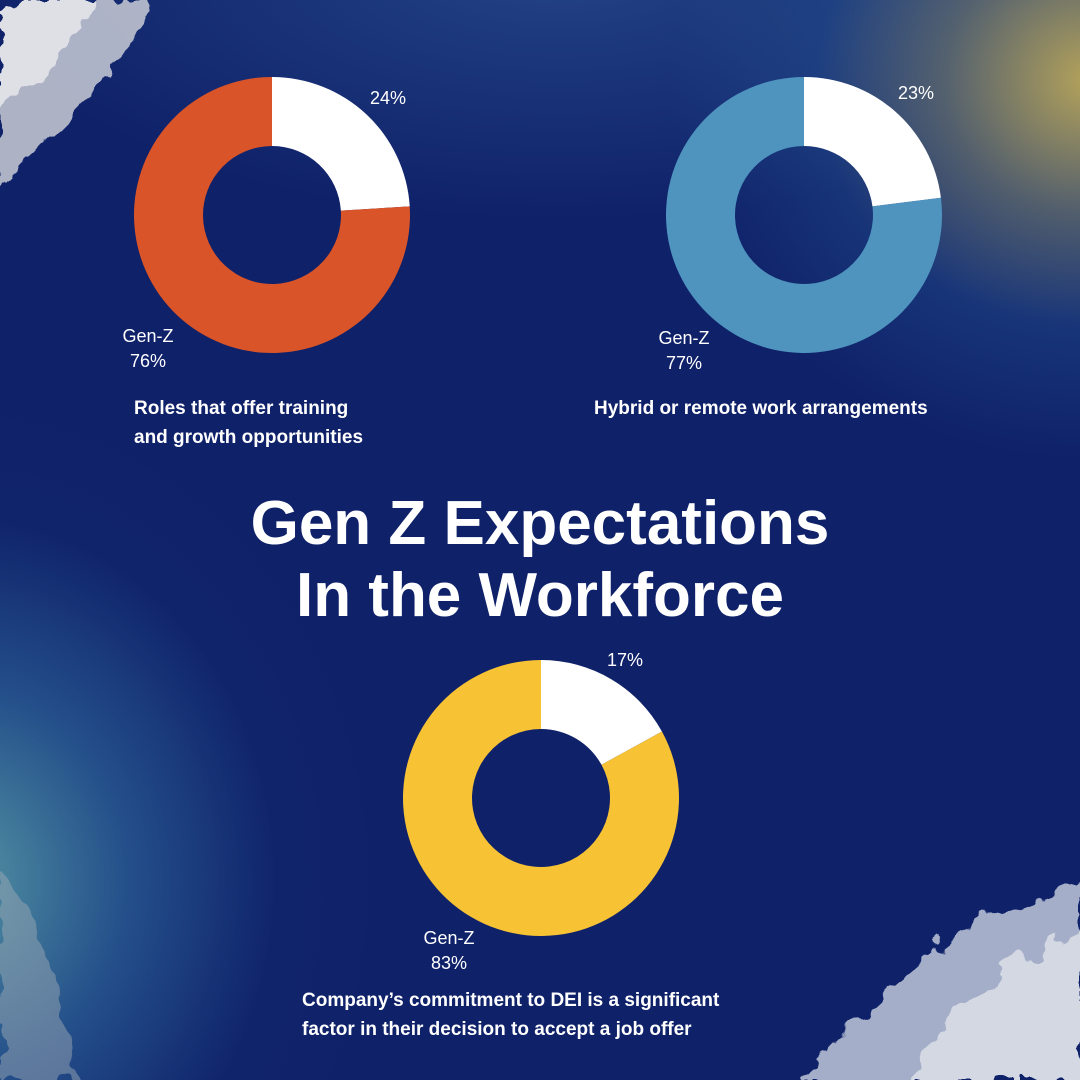 The width and height of the screenshot is (1080, 1080). I want to click on donut-label-remainder-value: 24%, so click(388, 98).